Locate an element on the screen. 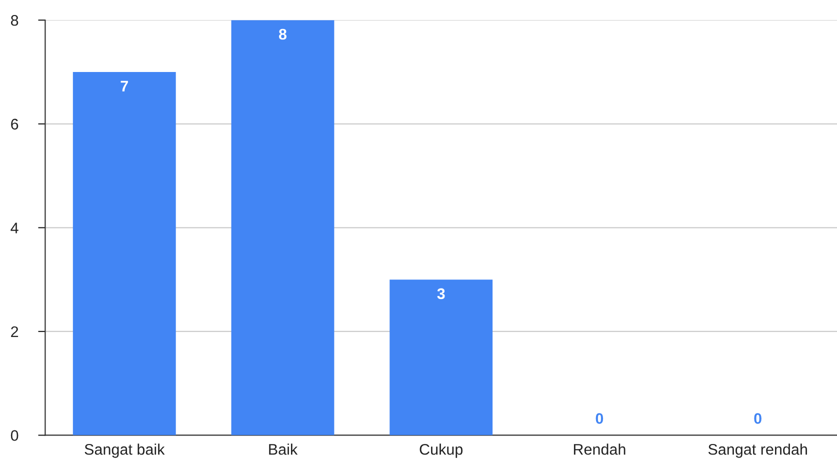 The height and width of the screenshot is (468, 837). x-tick-label: Rendah is located at coordinates (600, 449).